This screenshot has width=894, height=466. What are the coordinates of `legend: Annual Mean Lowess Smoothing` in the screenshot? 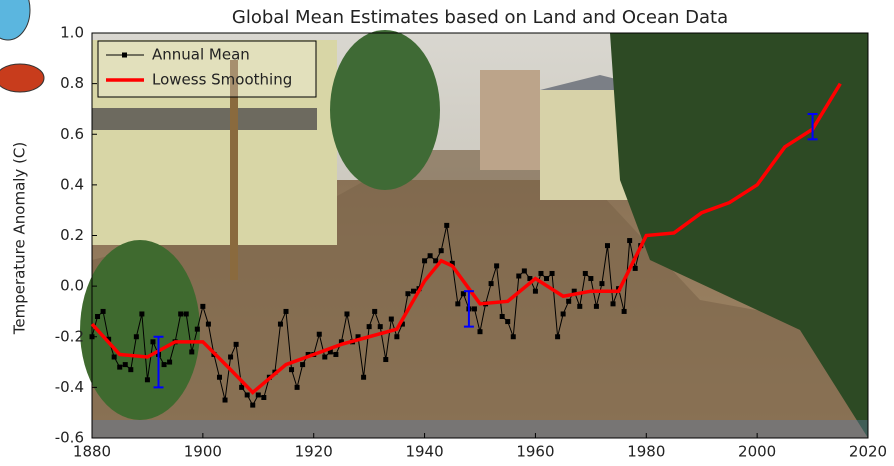 It's located at (207, 69).